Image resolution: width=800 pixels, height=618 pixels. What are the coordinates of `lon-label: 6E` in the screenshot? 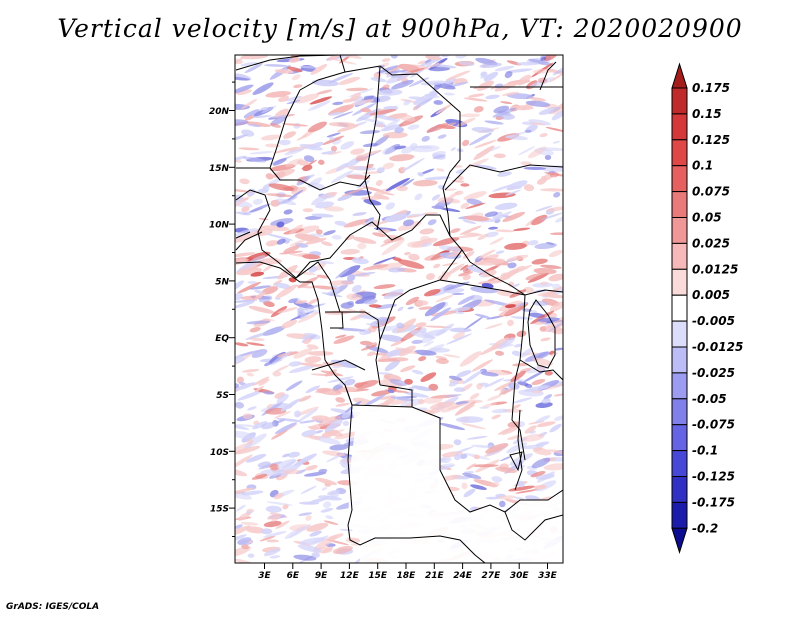 It's located at (293, 576).